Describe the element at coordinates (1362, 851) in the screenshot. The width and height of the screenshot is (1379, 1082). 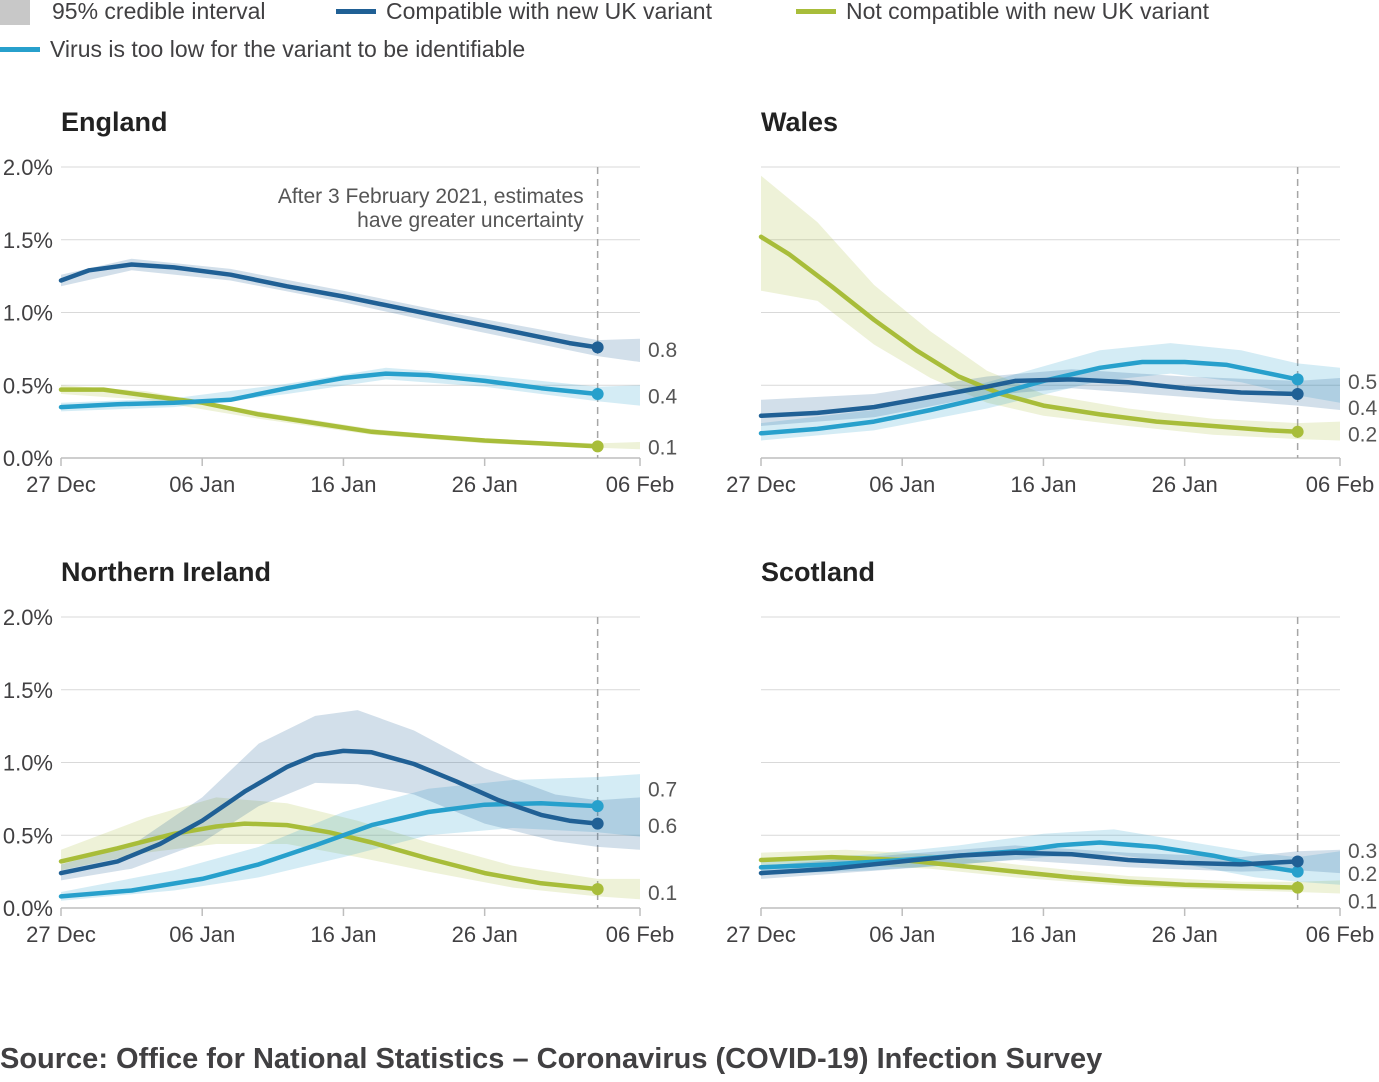
I see `end-value-label: 0.3` at that location.